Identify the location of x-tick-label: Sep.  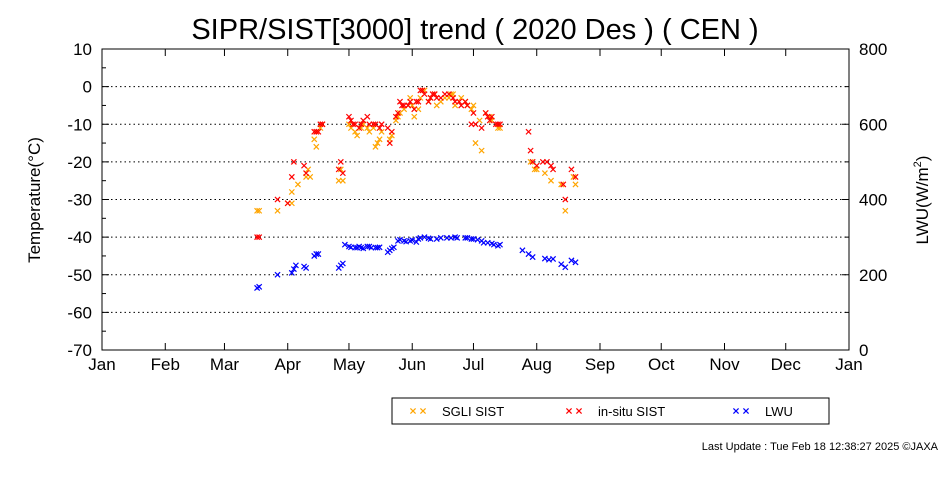
(600, 364).